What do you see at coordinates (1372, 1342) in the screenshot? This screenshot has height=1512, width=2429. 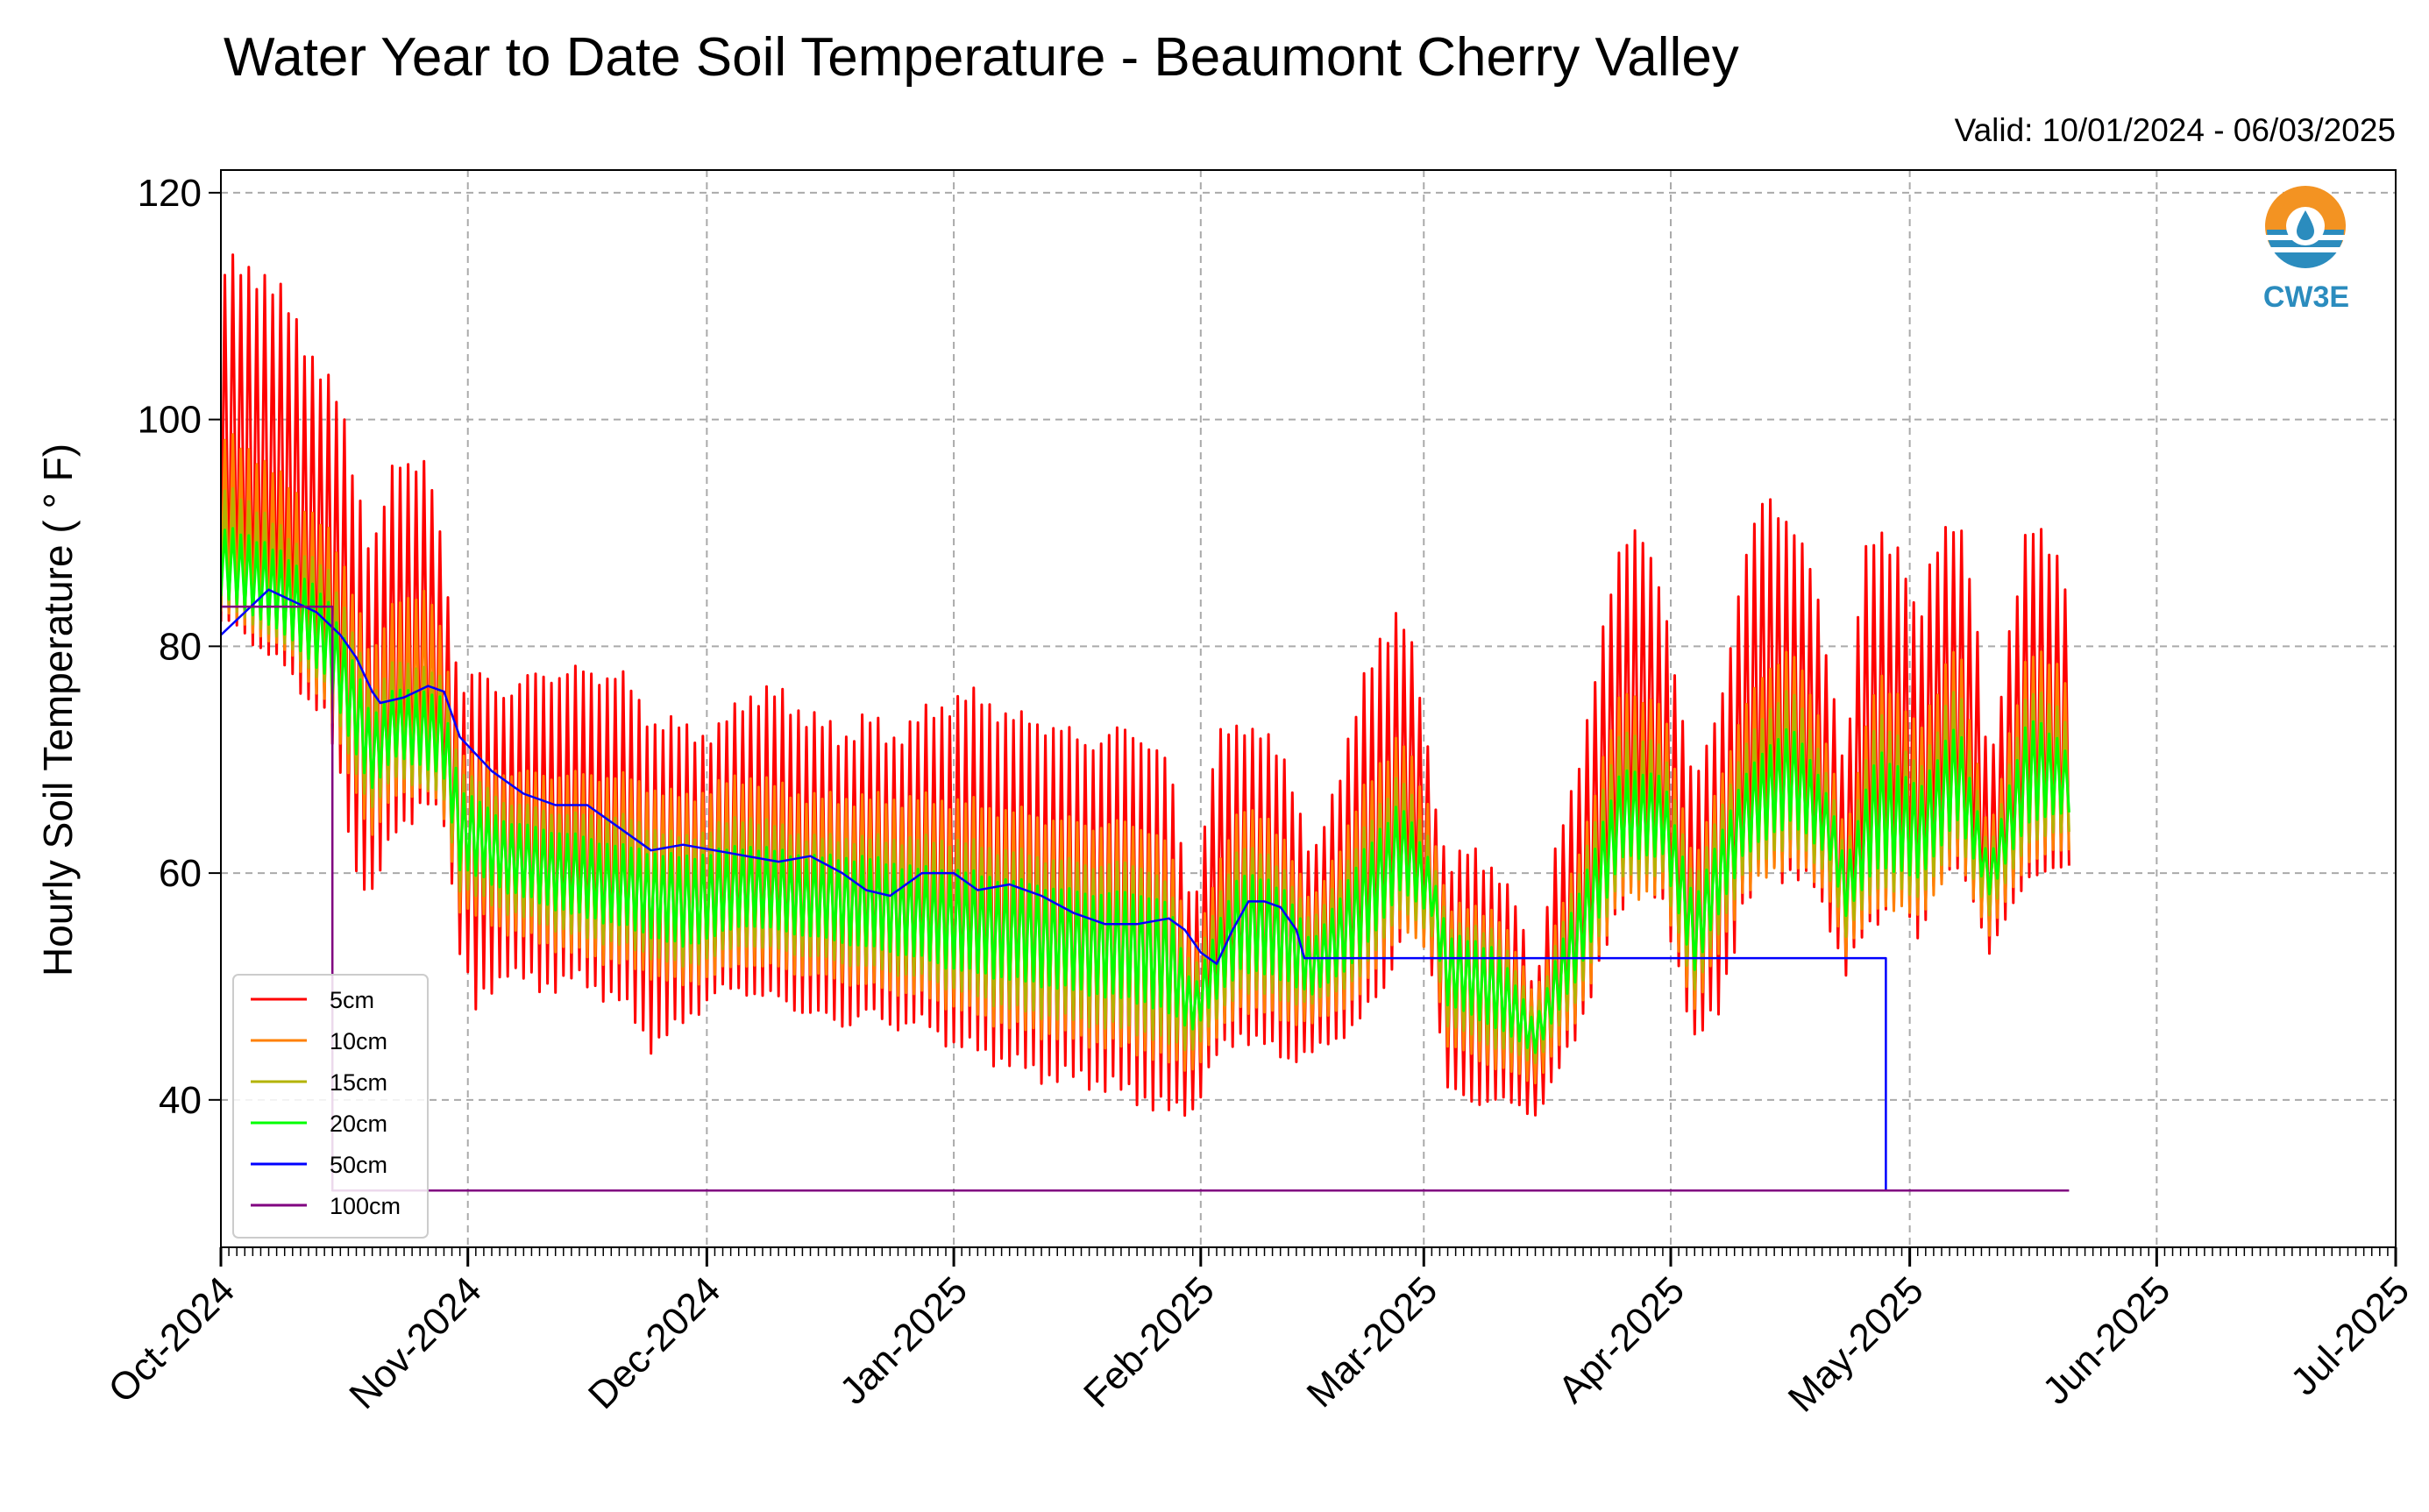 I see `x-tick-label: Mar-2025` at bounding box center [1372, 1342].